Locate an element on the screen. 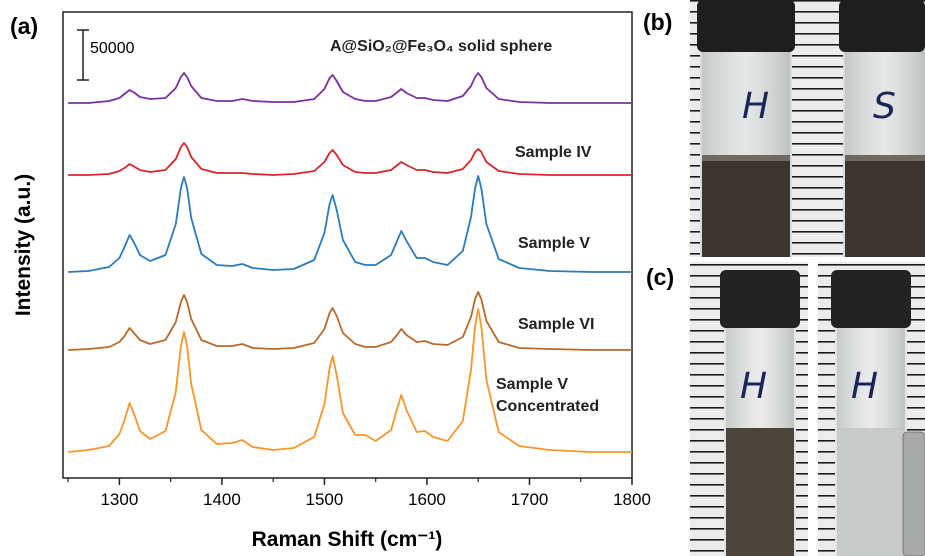 This screenshot has height=556, width=925. vial-label: S is located at coordinates (884, 106).